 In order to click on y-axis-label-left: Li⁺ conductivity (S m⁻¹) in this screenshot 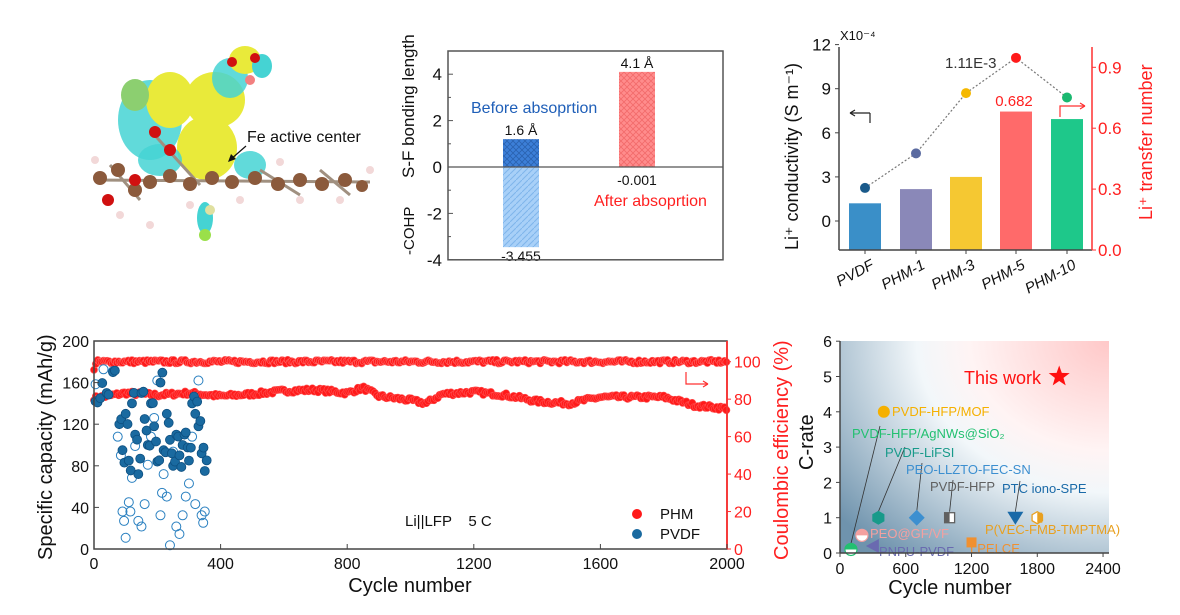, I will do `click(792, 156)`.